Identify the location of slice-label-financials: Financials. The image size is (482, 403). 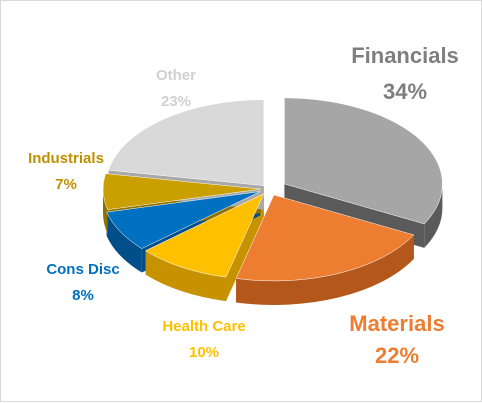
(405, 55).